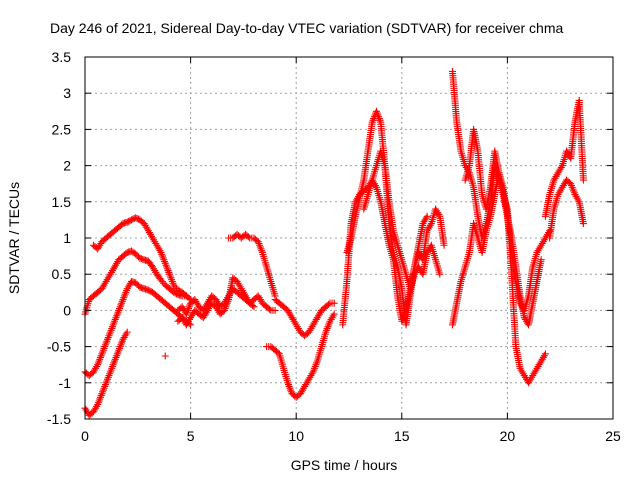  What do you see at coordinates (216, 301) in the screenshot?
I see `series-arc-f` at bounding box center [216, 301].